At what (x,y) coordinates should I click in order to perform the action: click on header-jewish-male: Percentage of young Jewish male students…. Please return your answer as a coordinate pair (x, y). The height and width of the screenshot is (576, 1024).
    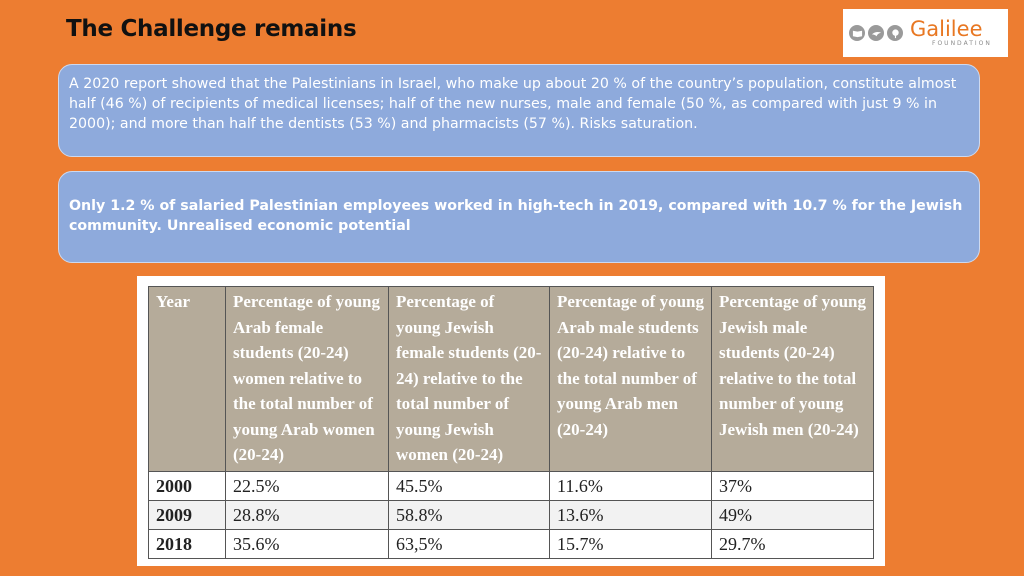
    Looking at the image, I should click on (792, 379).